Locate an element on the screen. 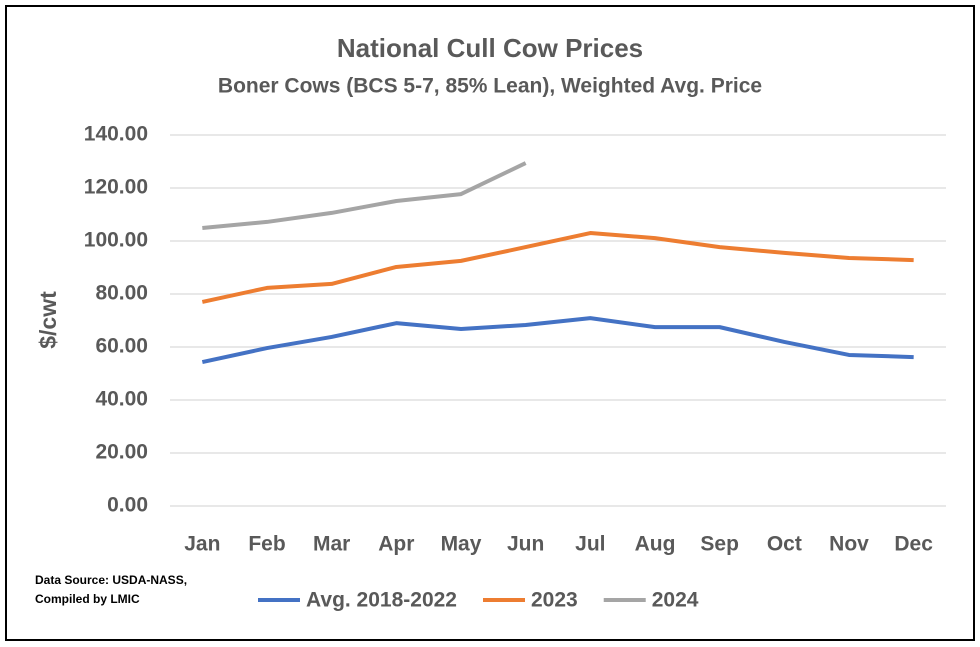 This screenshot has height=647, width=980. legend-label: Avg. 2018-2022 is located at coordinates (381, 600).